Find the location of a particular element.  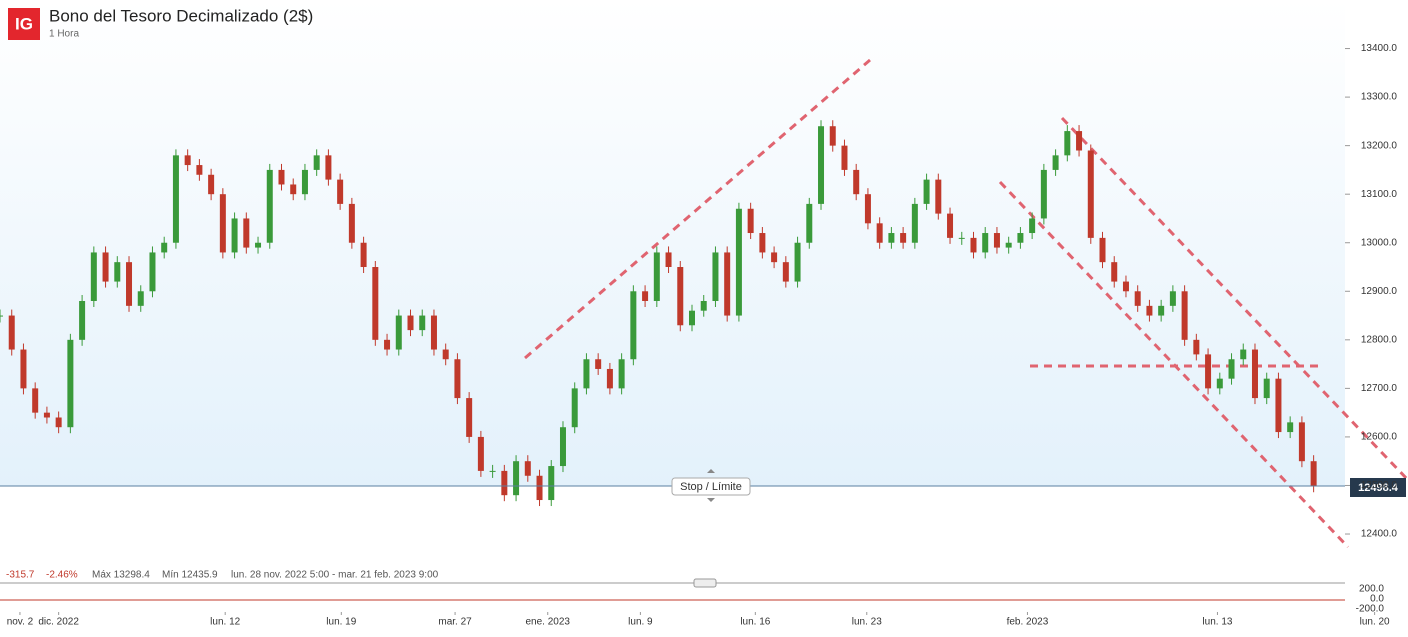

indicator-tick: 0.0 is located at coordinates (1377, 599).